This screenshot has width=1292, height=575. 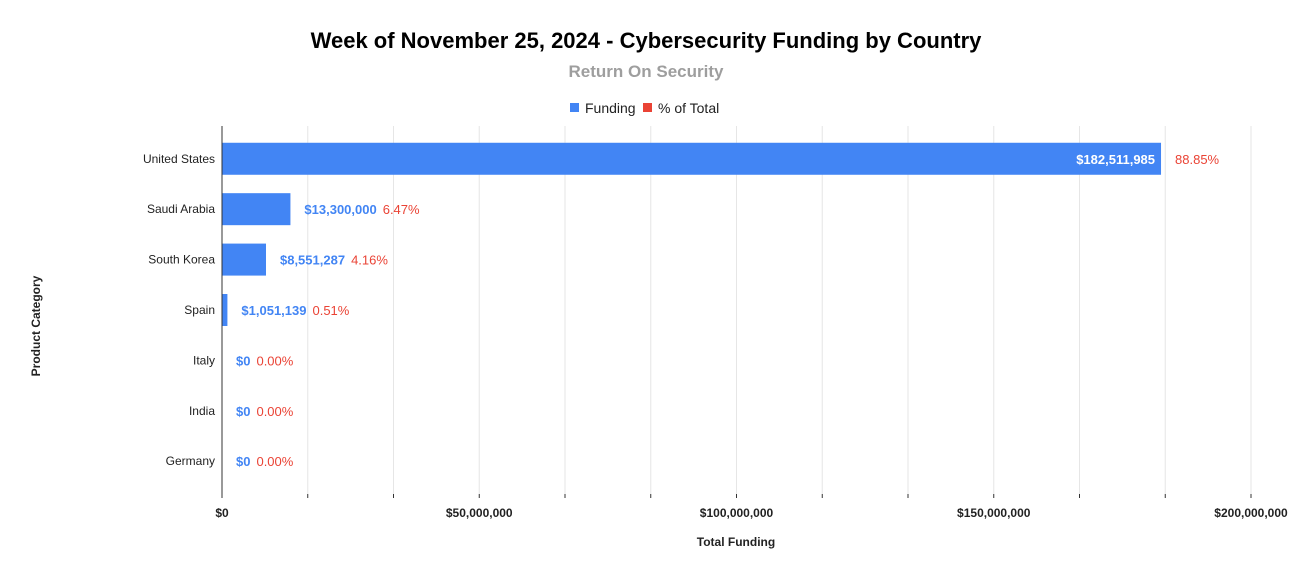 I want to click on x-axis-title: Total Funding, so click(x=736, y=542).